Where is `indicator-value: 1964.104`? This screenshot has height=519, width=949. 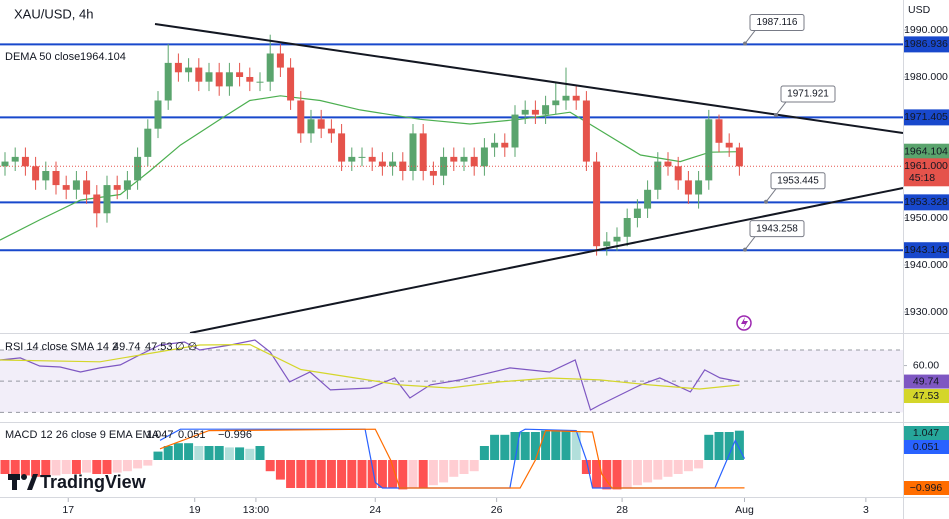
indicator-value: 1964.104 is located at coordinates (103, 57).